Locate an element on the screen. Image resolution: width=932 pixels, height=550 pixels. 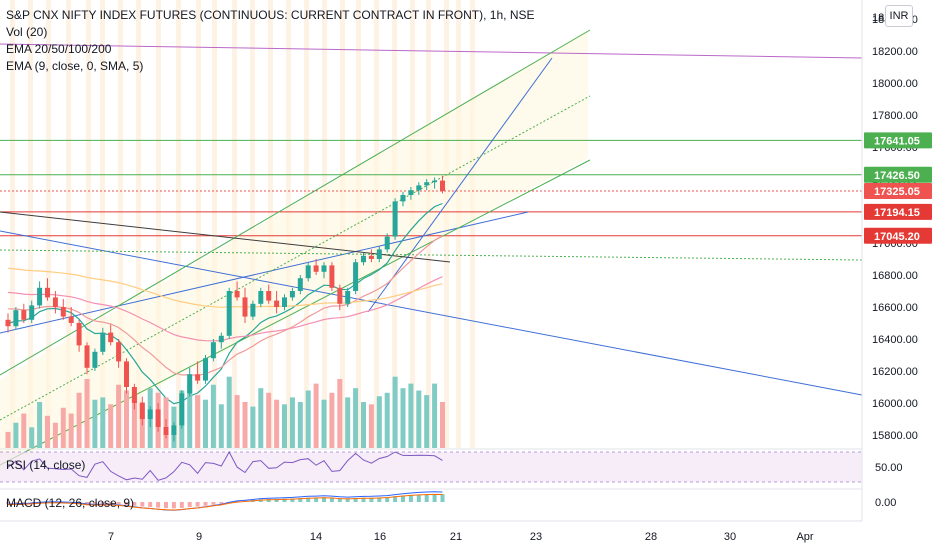
price-tag-label: 17194.15 is located at coordinates (897, 213).